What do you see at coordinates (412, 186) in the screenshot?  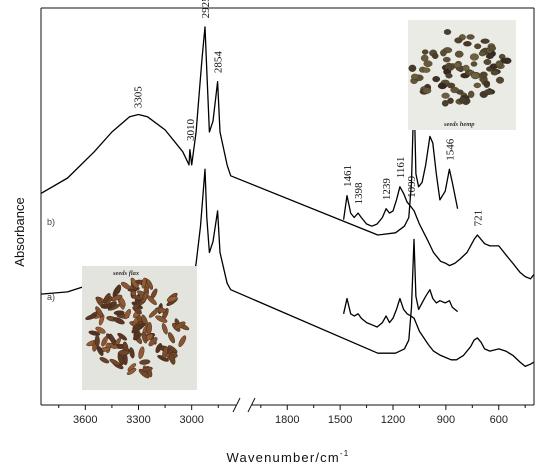 I see `peak-label-1099: 1099` at bounding box center [412, 186].